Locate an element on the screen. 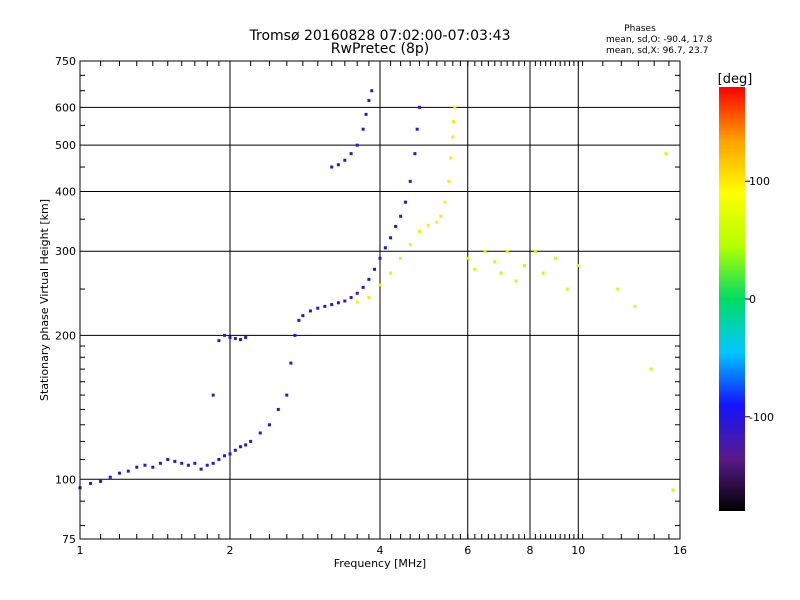  colorbar is located at coordinates (732, 299).